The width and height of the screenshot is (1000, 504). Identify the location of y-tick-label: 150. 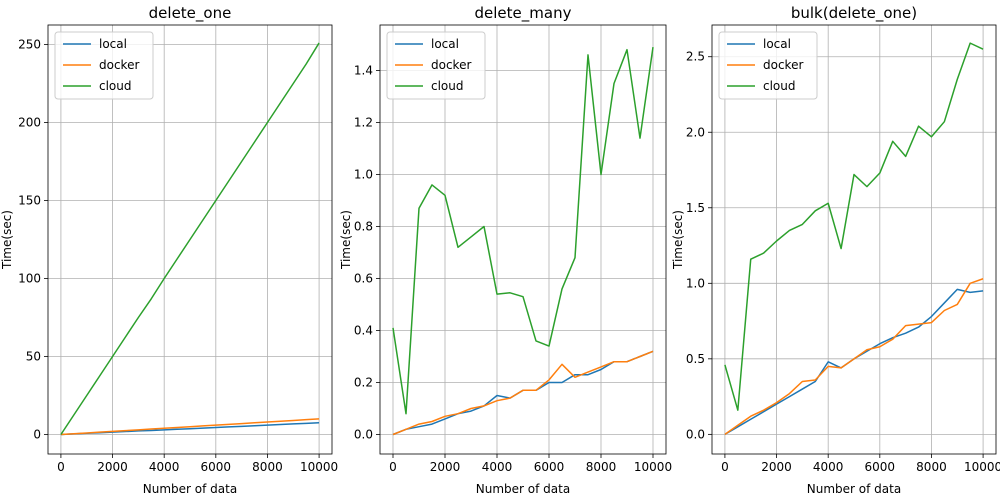
(29, 201).